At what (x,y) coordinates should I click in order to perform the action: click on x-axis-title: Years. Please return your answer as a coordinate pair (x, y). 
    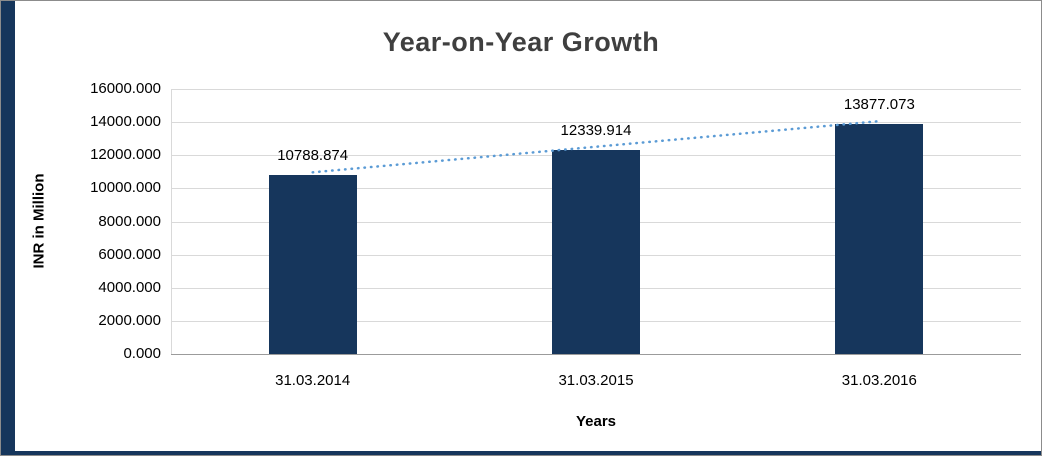
    Looking at the image, I should click on (596, 421).